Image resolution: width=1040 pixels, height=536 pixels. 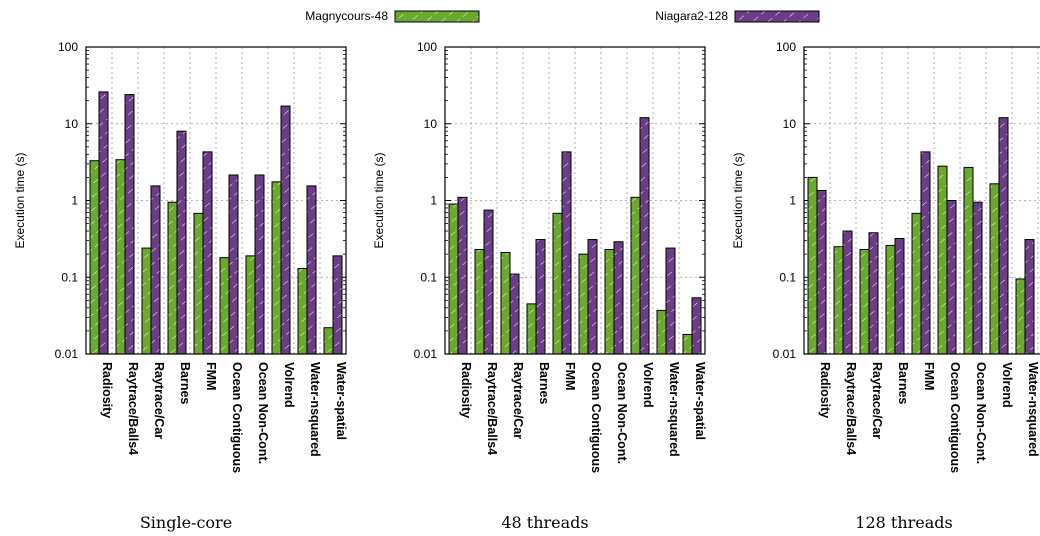 I want to click on legend-label-b: Niagara2-128, so click(x=691, y=16).